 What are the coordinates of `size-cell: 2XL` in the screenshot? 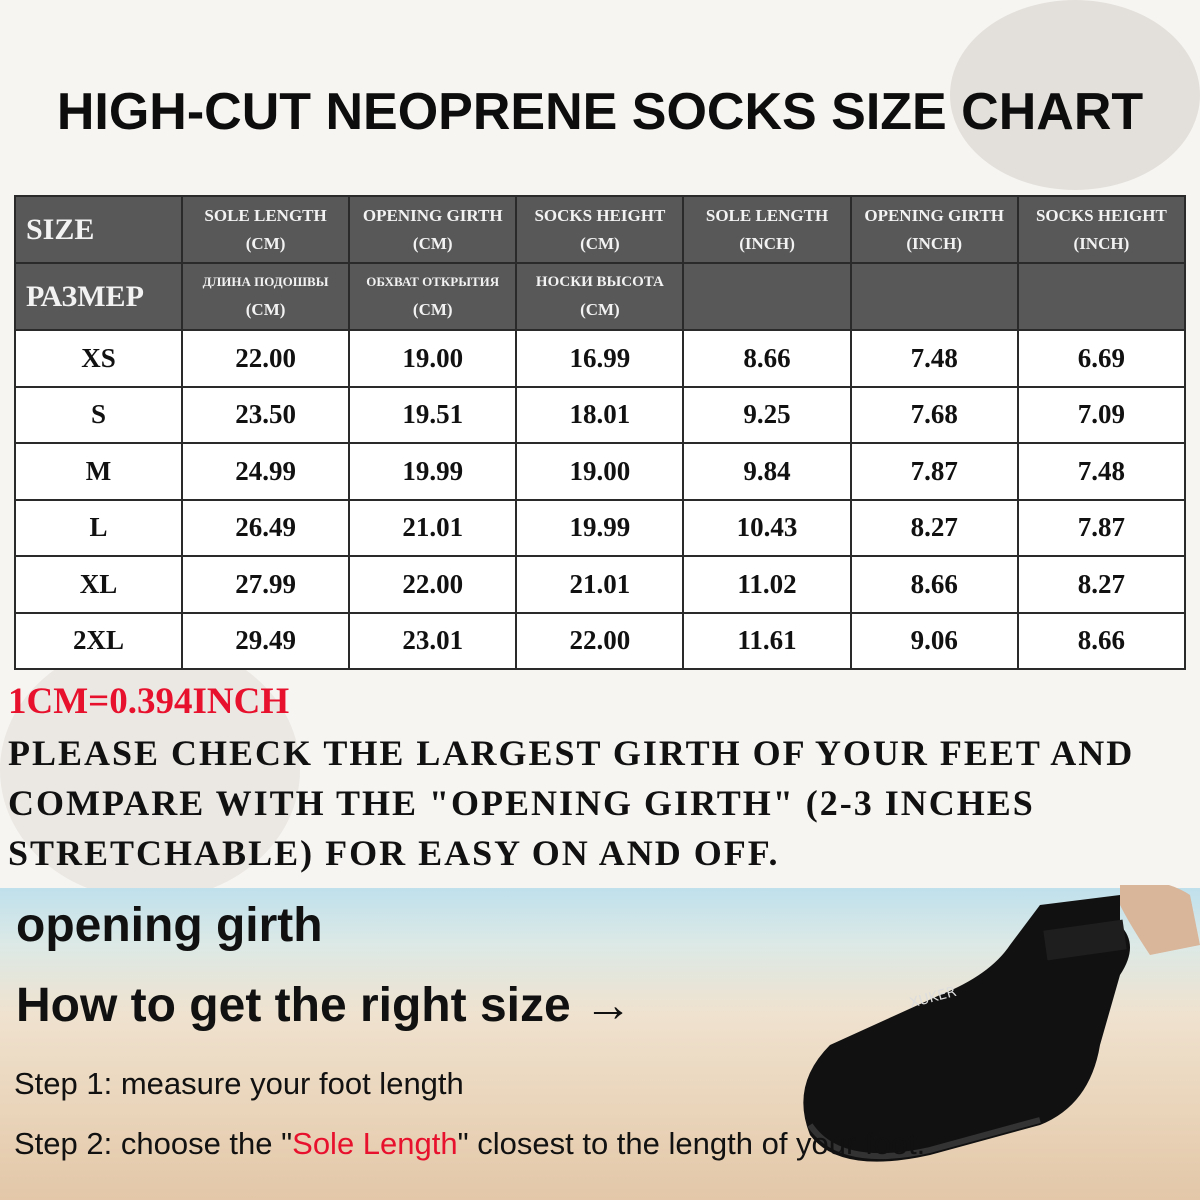 It's located at (98, 640).